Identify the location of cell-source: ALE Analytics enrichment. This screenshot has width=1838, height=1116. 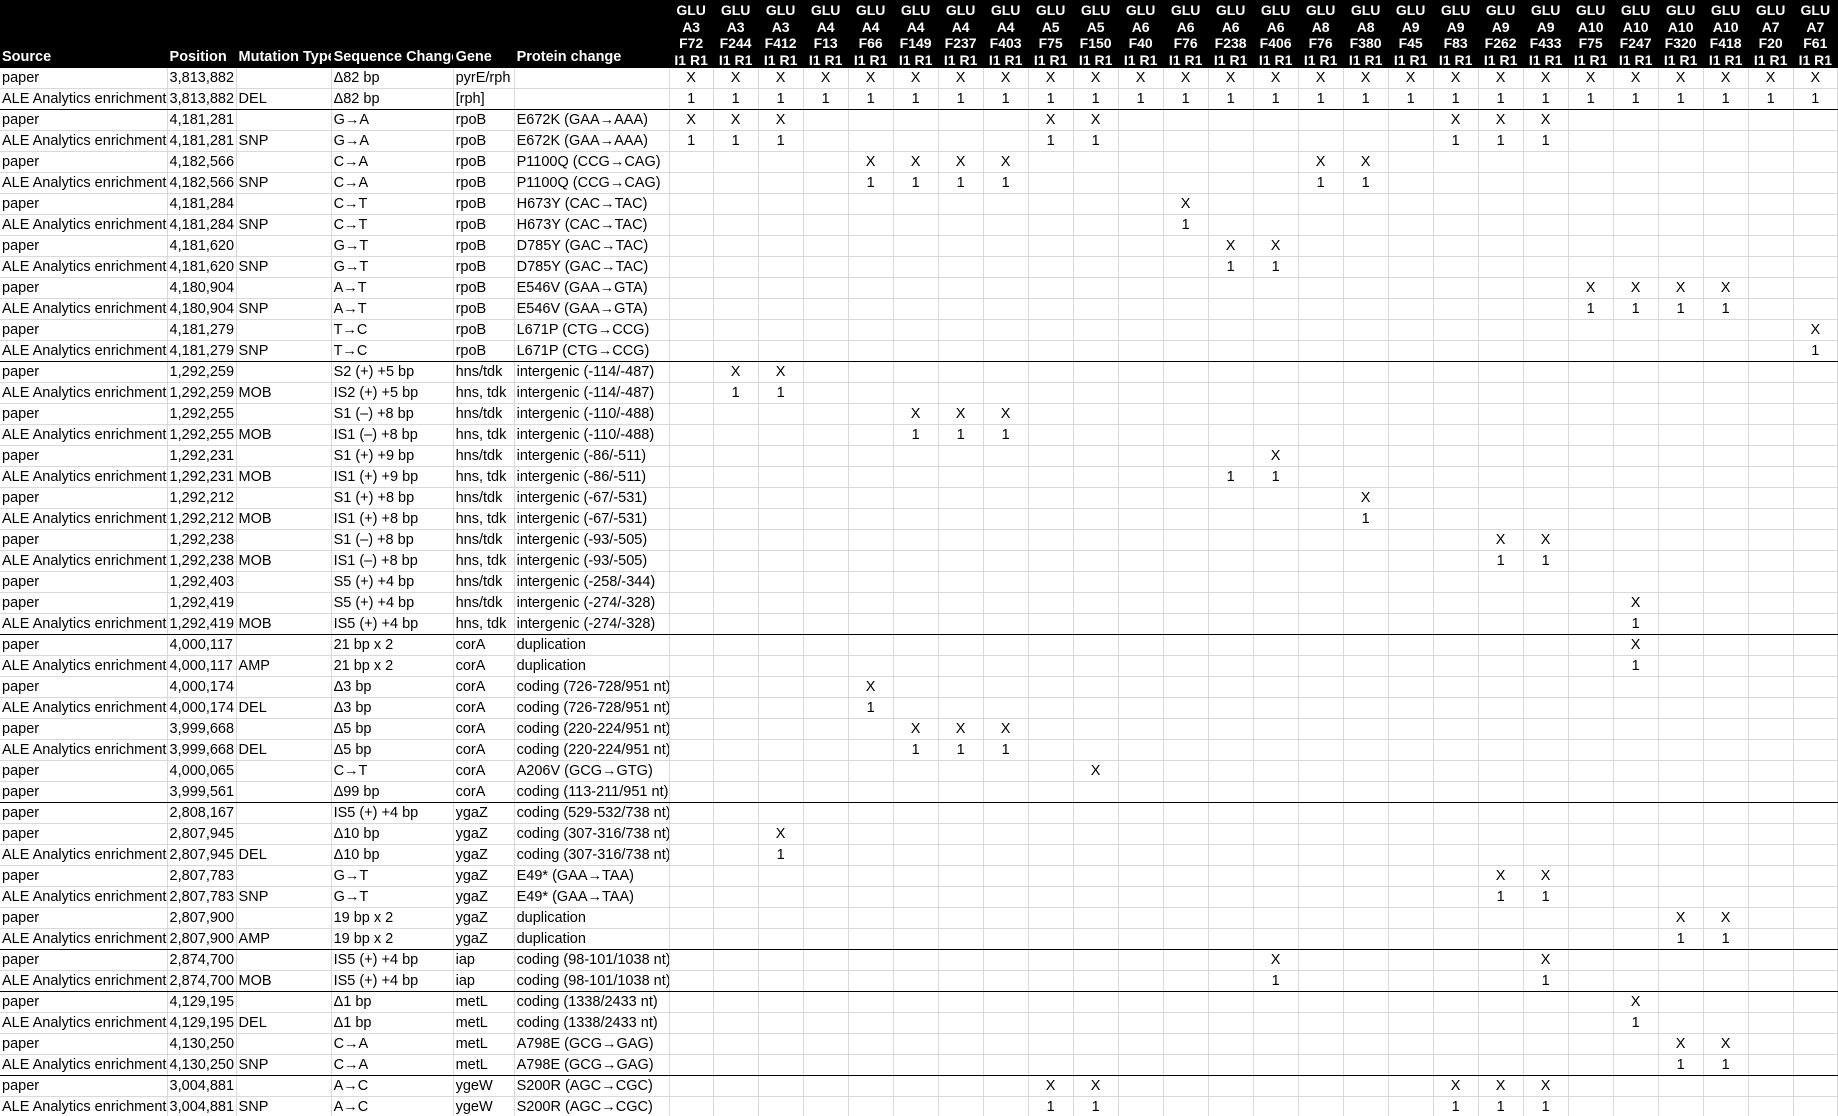
(84, 309).